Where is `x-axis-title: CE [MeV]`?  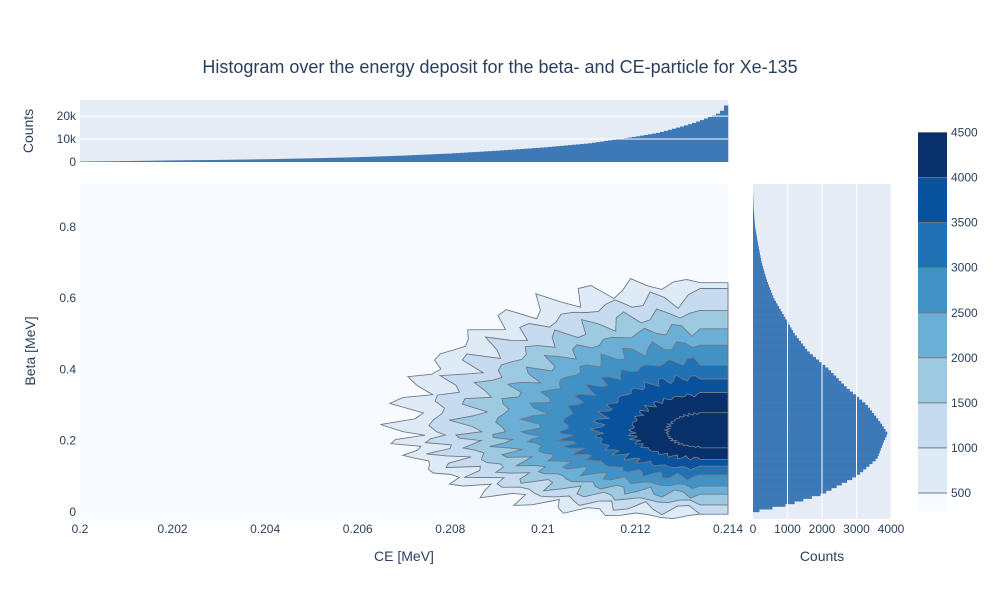 x-axis-title: CE [MeV] is located at coordinates (404, 556).